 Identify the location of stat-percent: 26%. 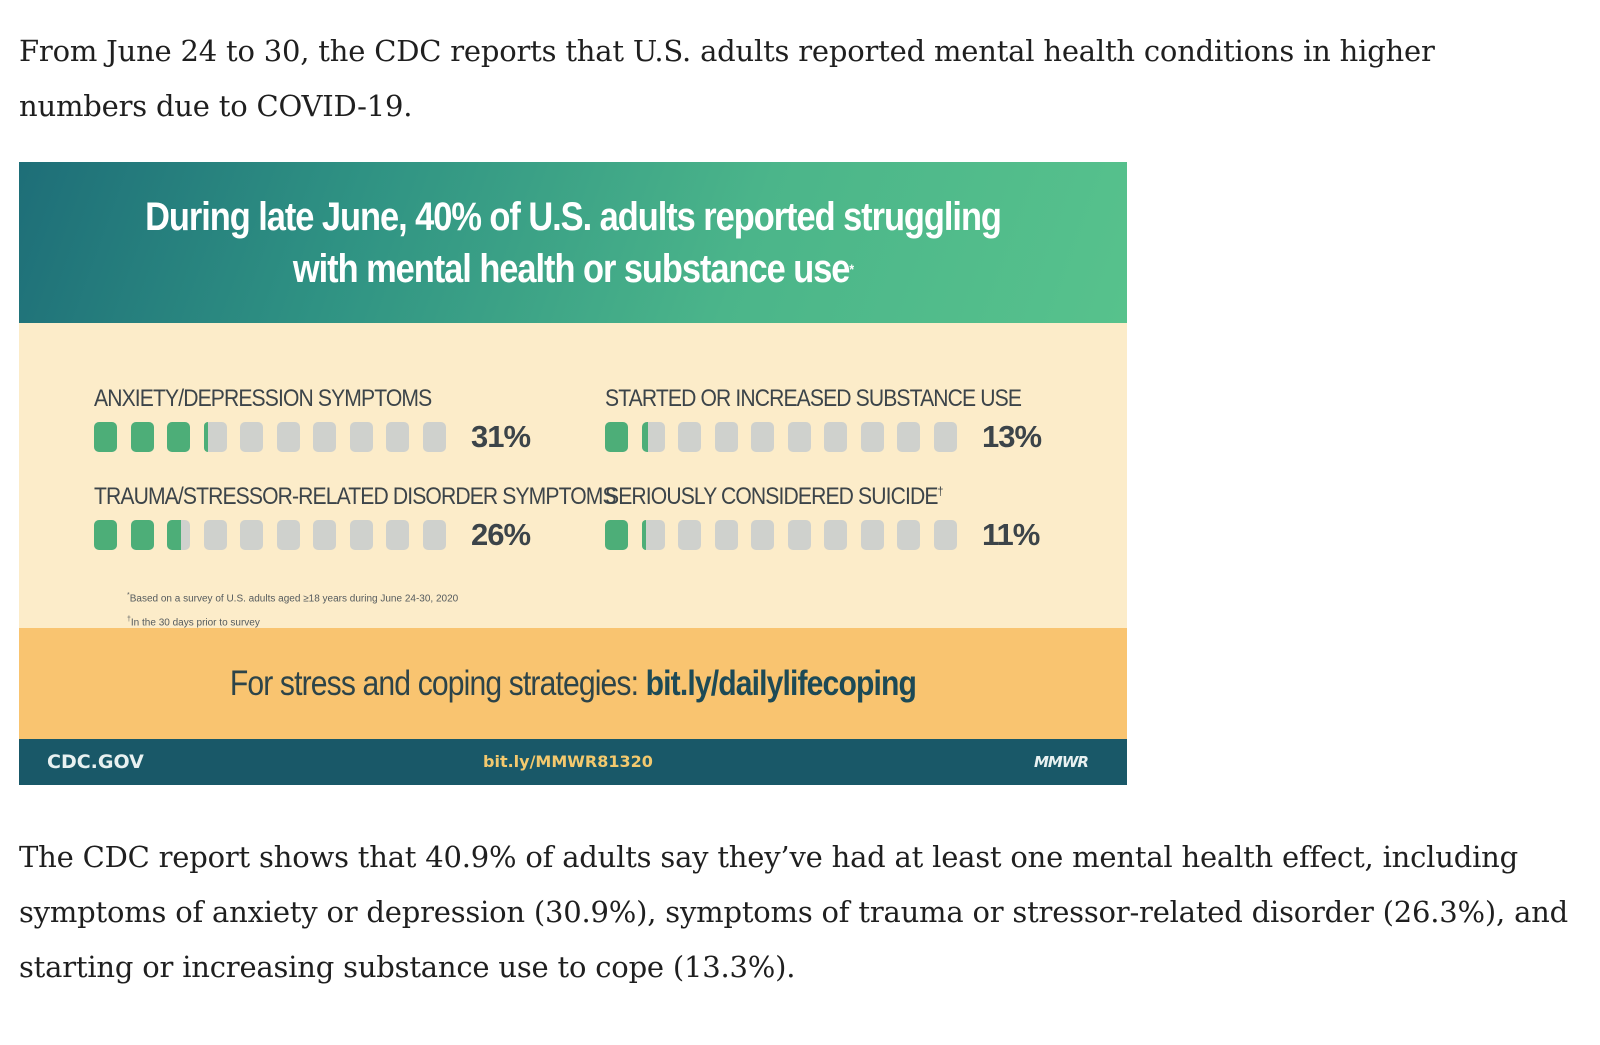
(501, 534).